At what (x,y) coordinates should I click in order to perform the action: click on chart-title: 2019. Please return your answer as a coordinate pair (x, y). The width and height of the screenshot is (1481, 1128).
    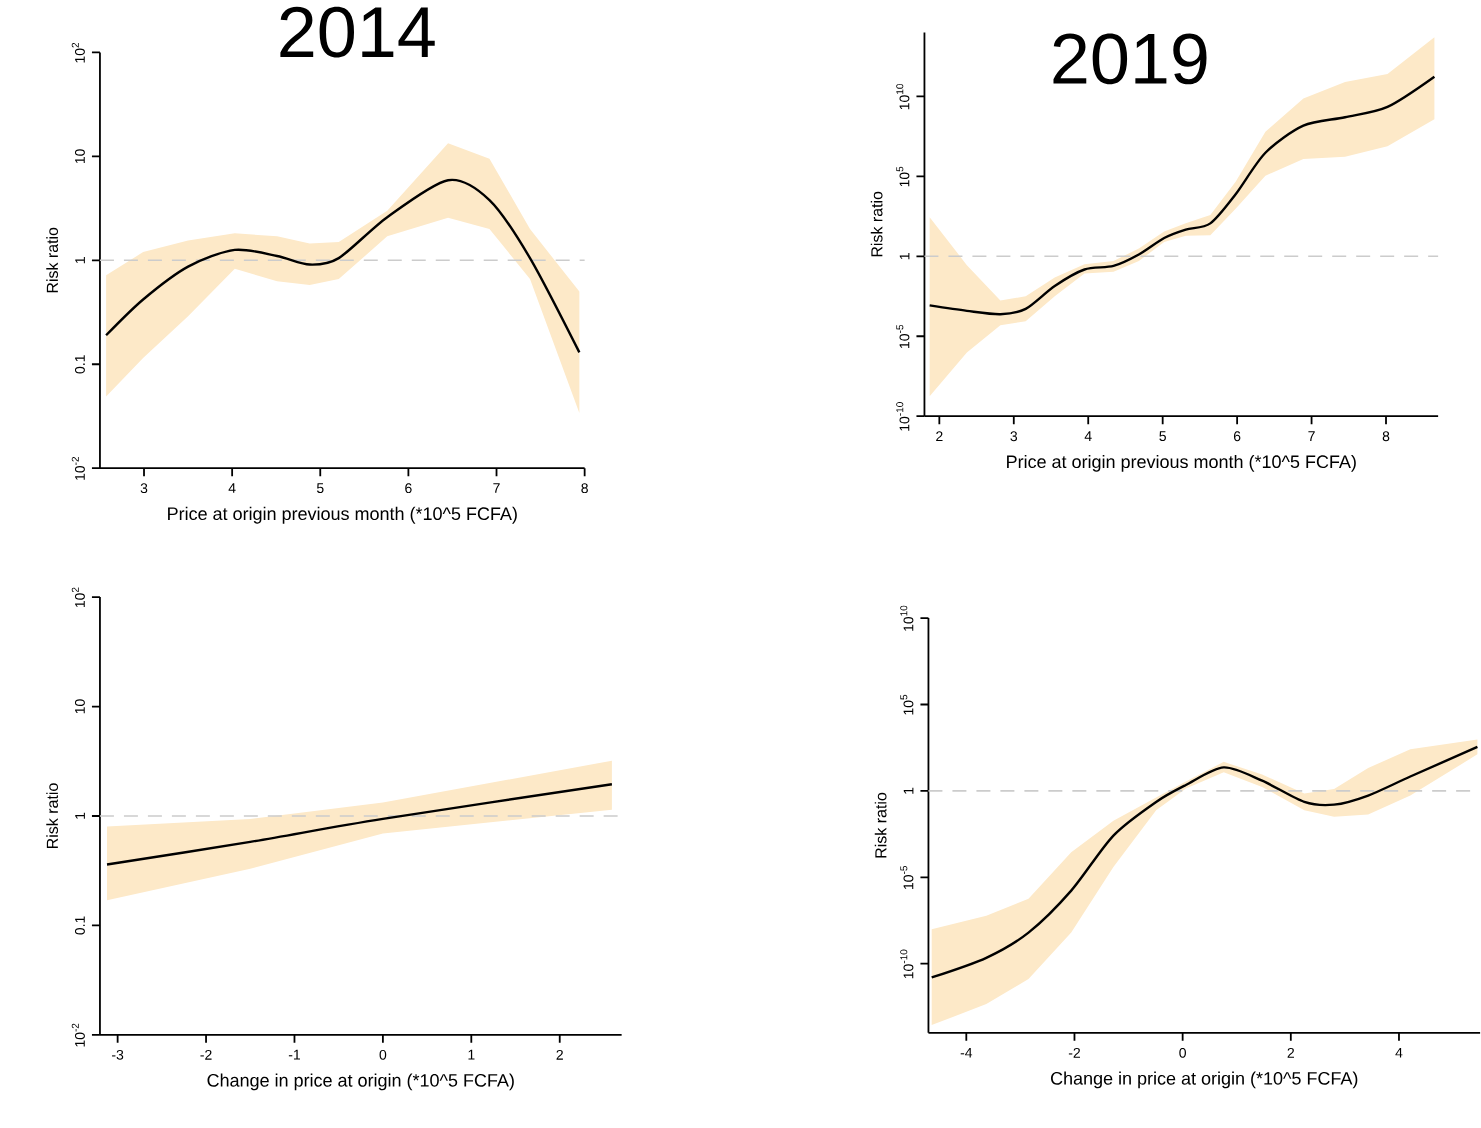
    Looking at the image, I should click on (1130, 59).